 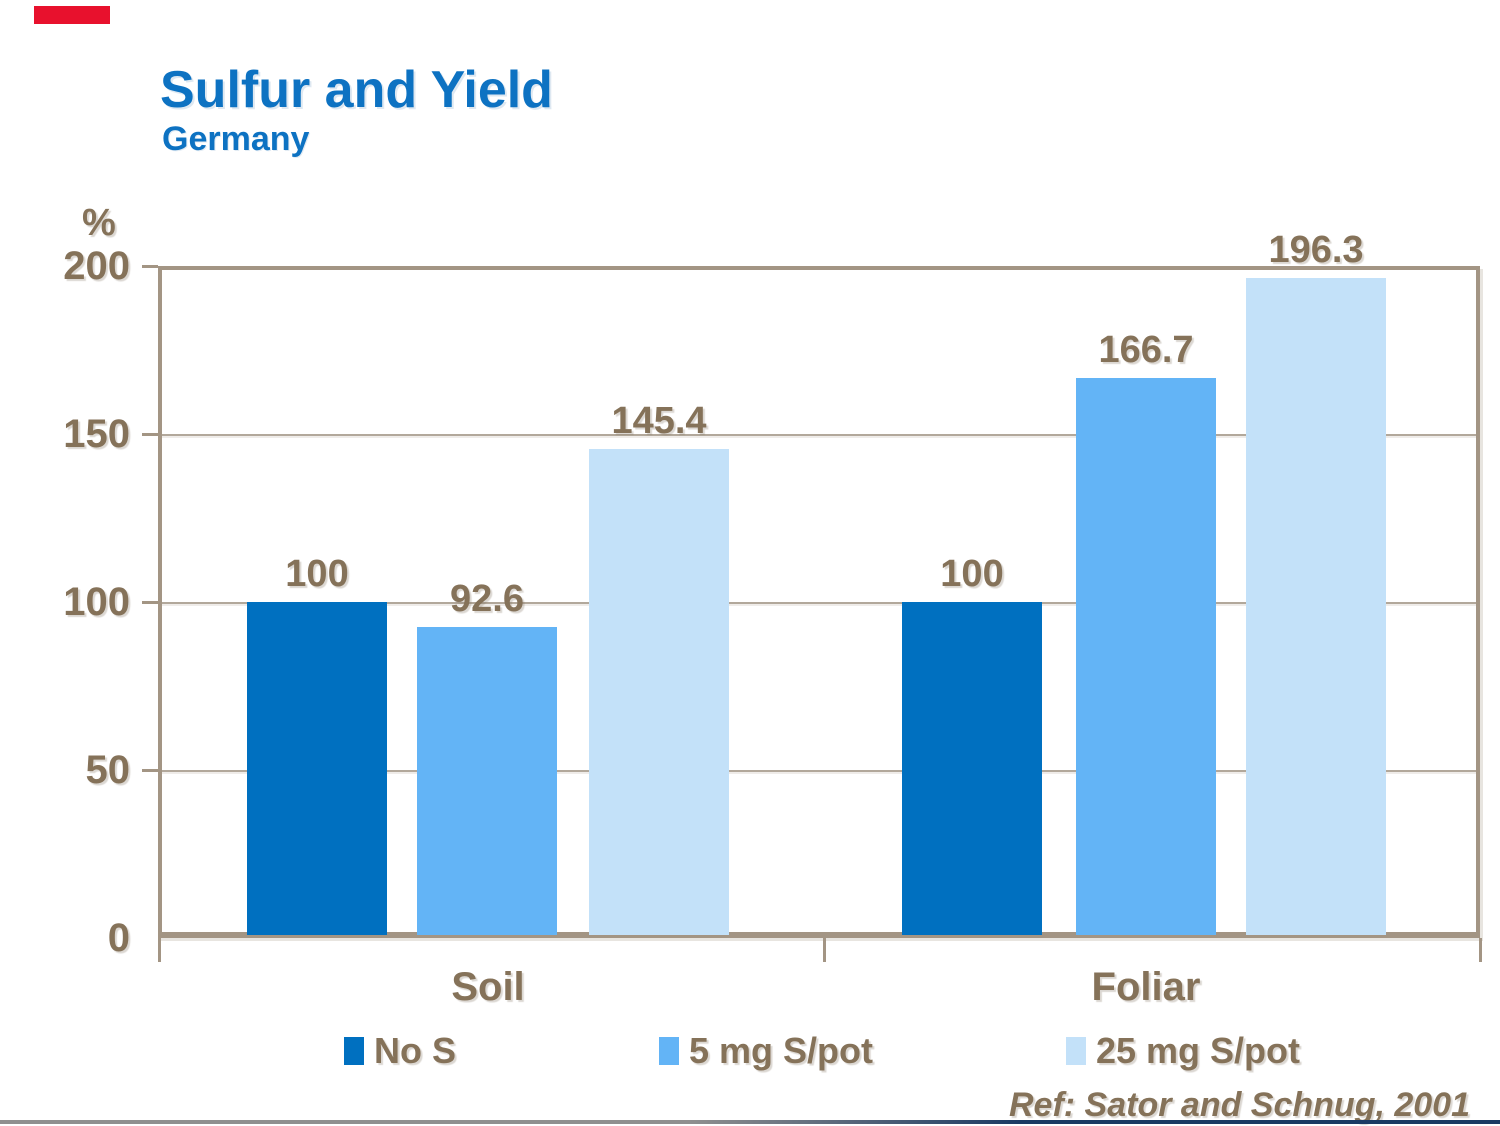 I want to click on y-tick-label-150: 150, so click(x=96, y=434).